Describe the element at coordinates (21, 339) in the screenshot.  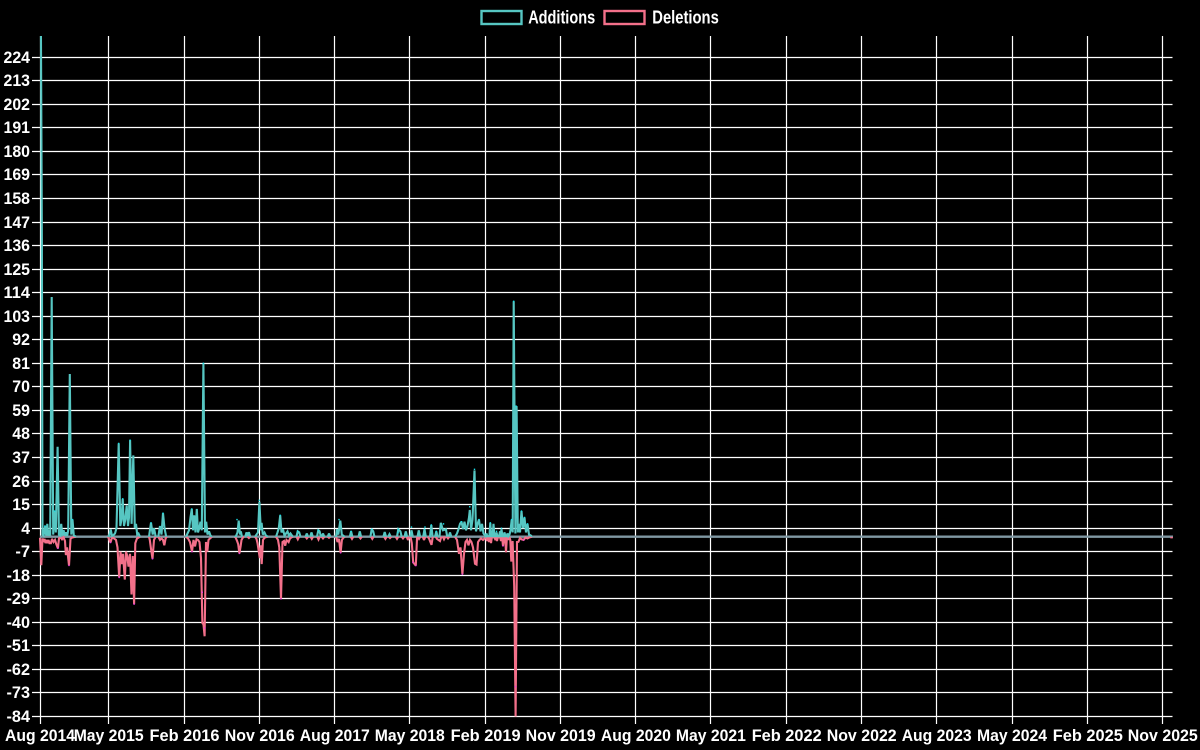
I see `svg-text: 92` at that location.